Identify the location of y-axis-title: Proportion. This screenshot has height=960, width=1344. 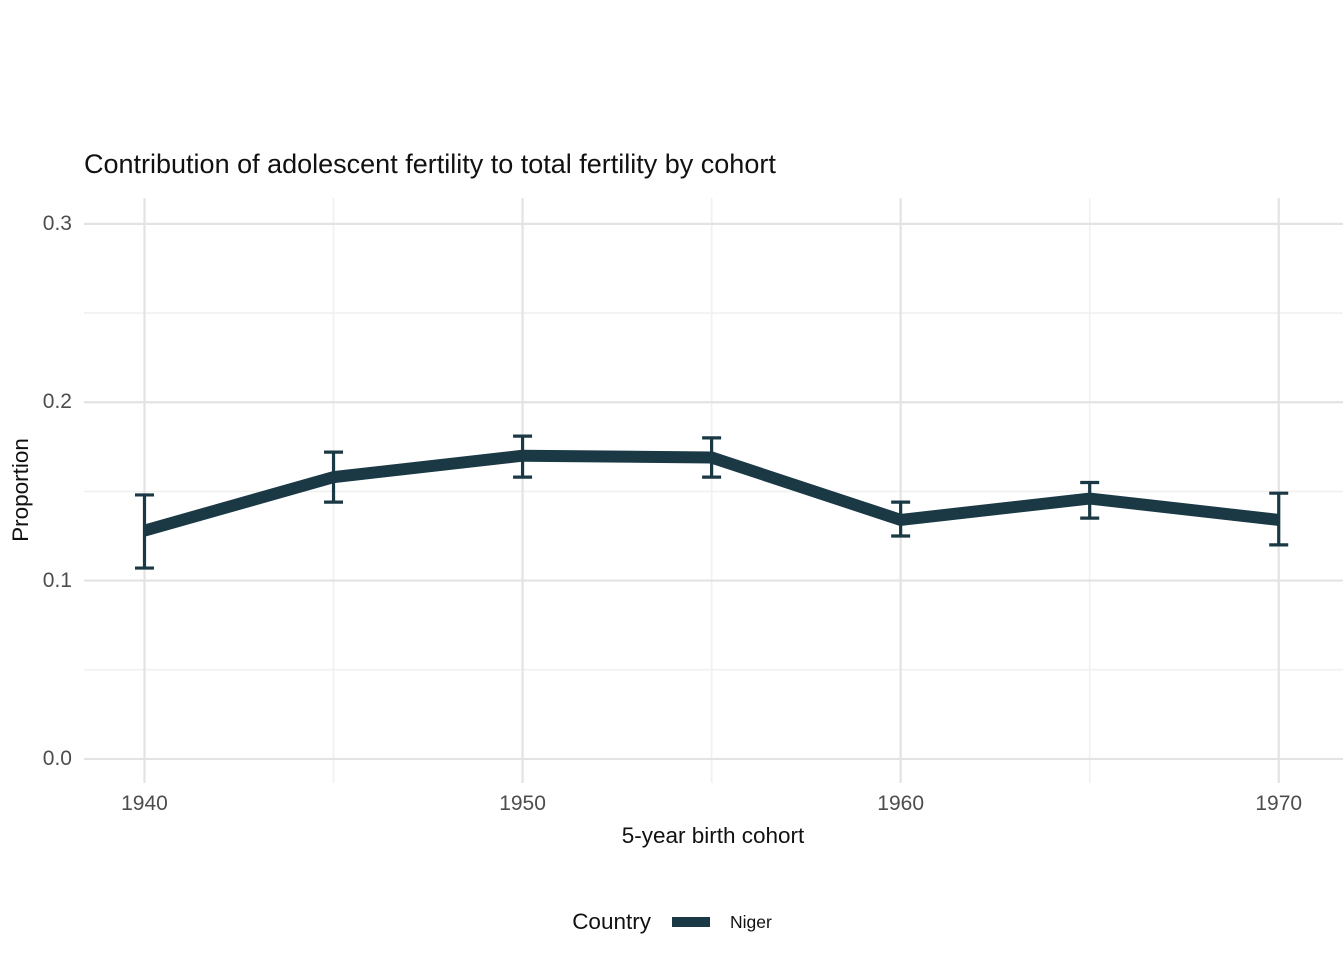
(20, 490).